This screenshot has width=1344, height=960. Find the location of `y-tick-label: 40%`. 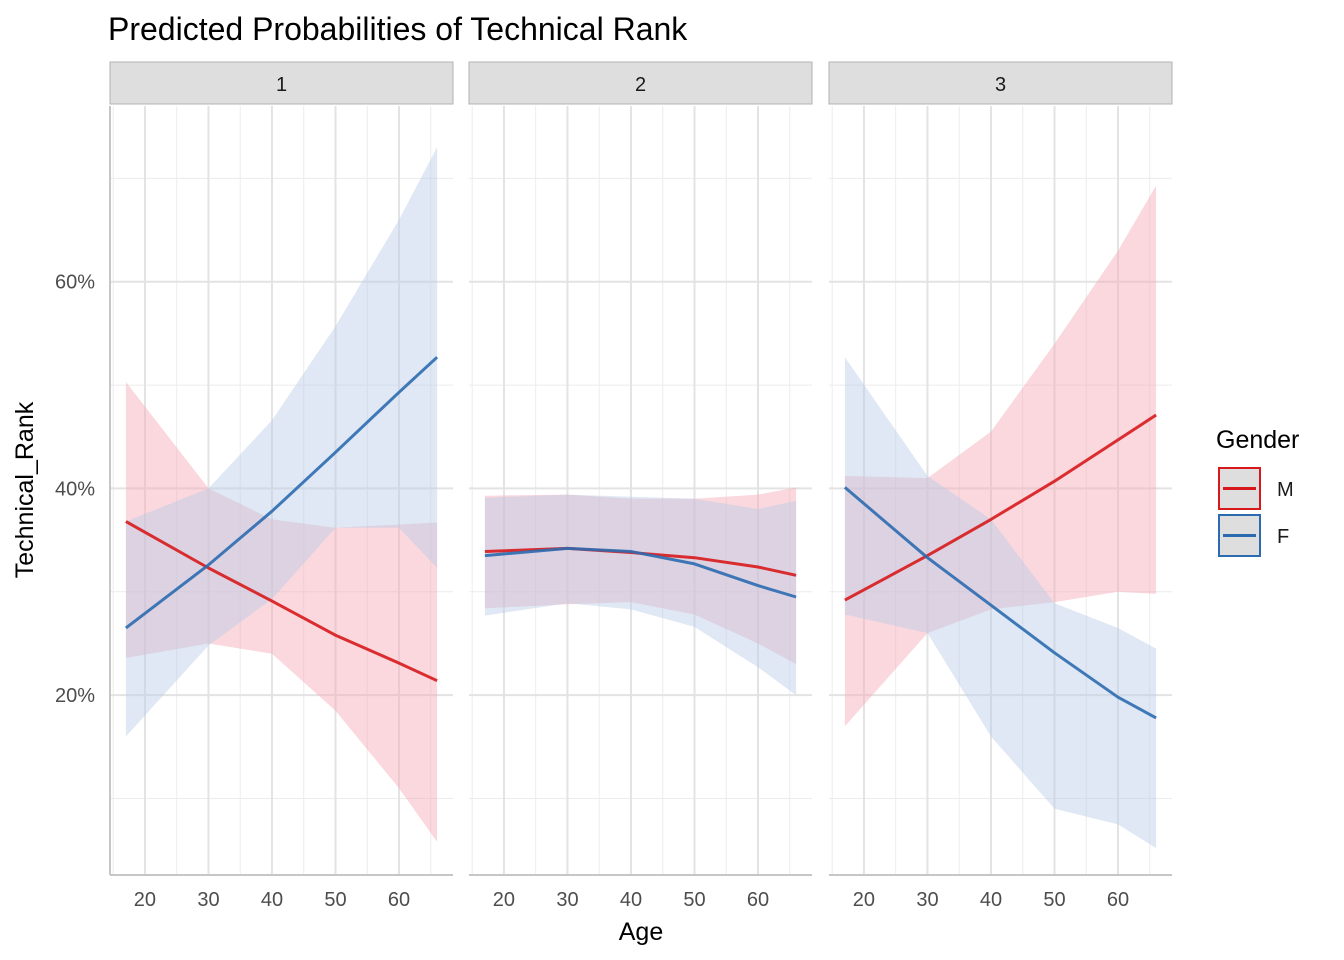

y-tick-label: 40% is located at coordinates (75, 489).